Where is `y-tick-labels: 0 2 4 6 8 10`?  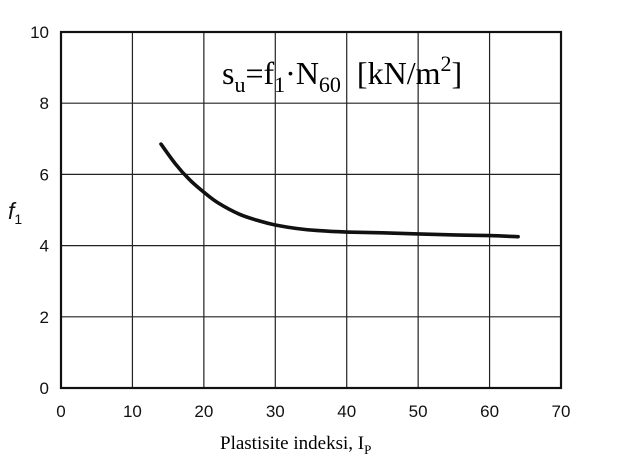
y-tick-labels: 0 2 4 6 8 10 is located at coordinates (39, 210).